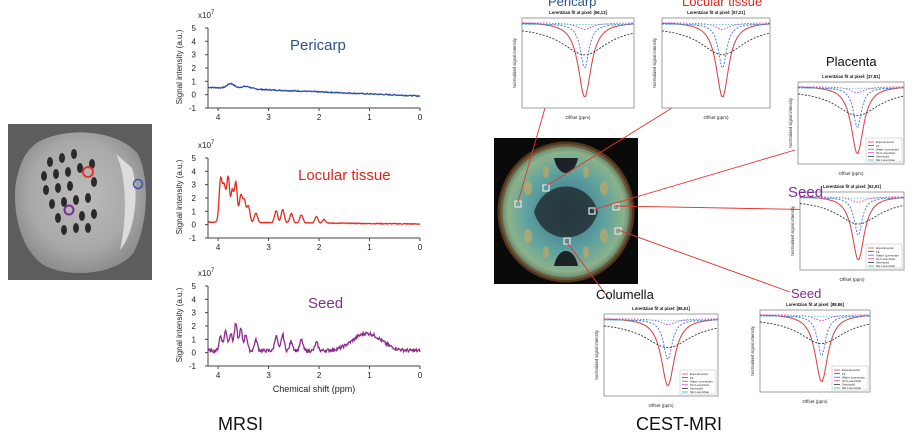 Image resolution: width=924 pixels, height=439 pixels. What do you see at coordinates (314, 389) in the screenshot?
I see `x-axis-label: Chemical shift (ppm)` at bounding box center [314, 389].